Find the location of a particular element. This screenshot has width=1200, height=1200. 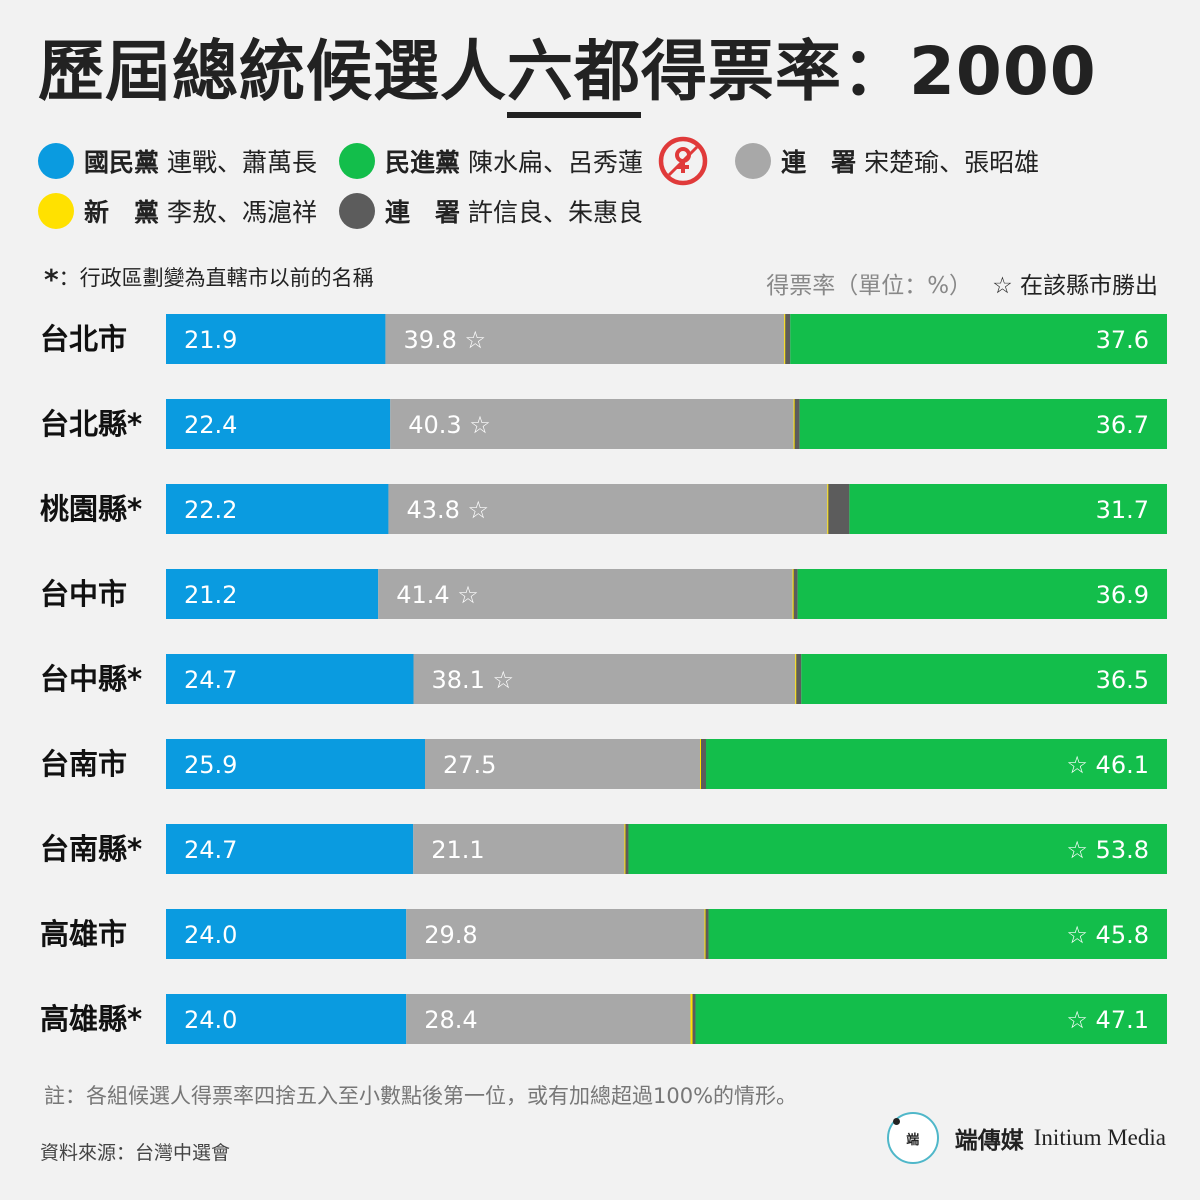

unit-label: 得票率（單位：%） is located at coordinates (869, 286).